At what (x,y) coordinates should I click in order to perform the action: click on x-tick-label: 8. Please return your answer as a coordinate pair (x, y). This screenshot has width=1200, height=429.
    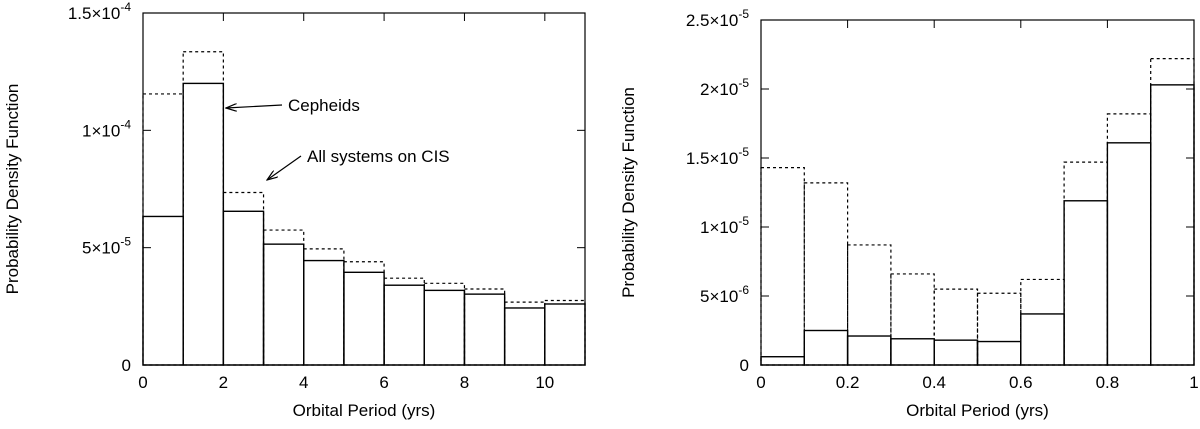
    Looking at the image, I should click on (464, 382).